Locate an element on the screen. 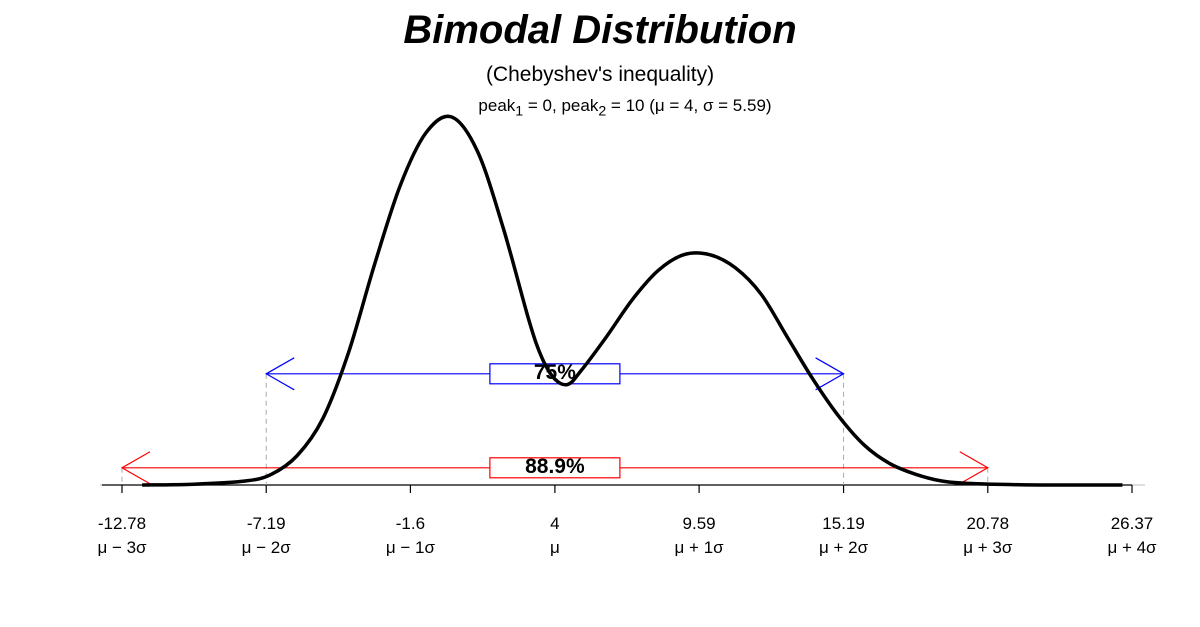  peak-annotation: peak1 = 0, peak2 = 10 (μ = 4, σ = 5.59) is located at coordinates (600, 107).